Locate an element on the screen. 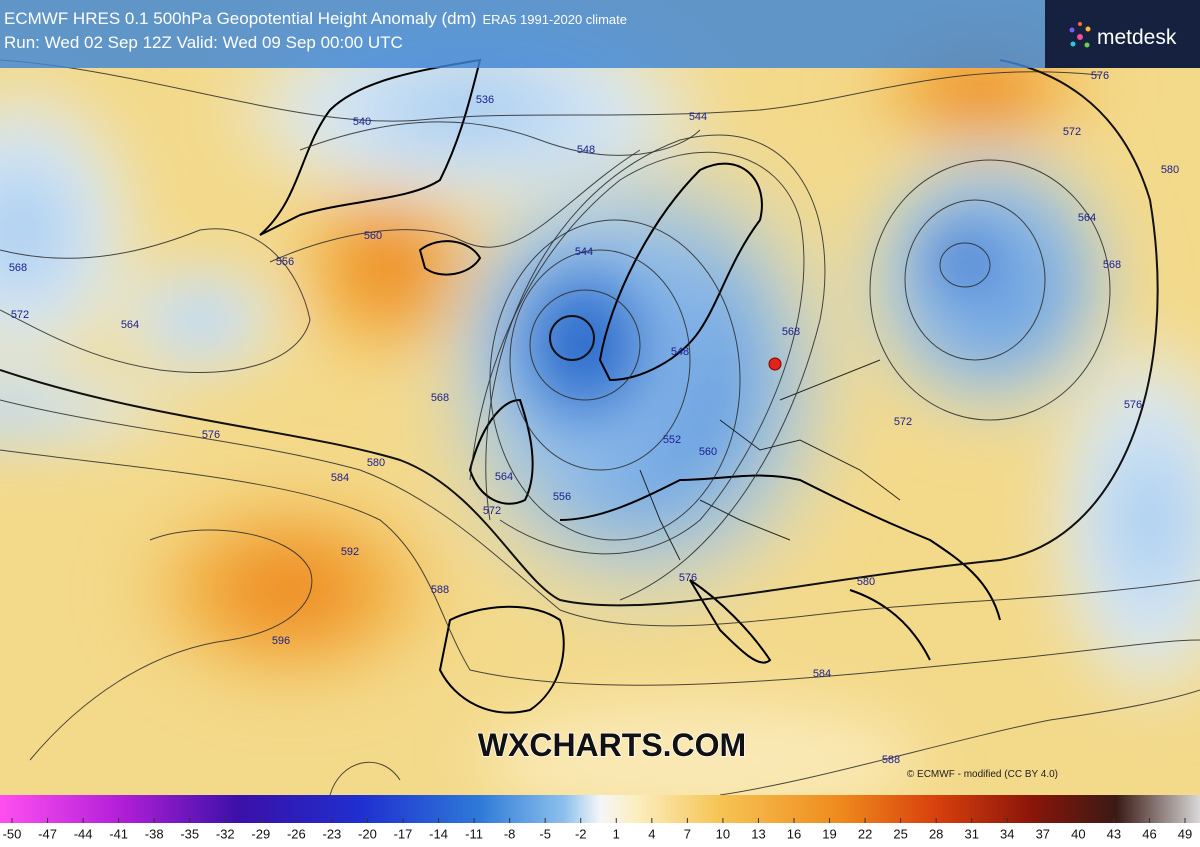 Image resolution: width=1200 pixels, height=847 pixels. colorbar-tick-label: -32 is located at coordinates (225, 833).